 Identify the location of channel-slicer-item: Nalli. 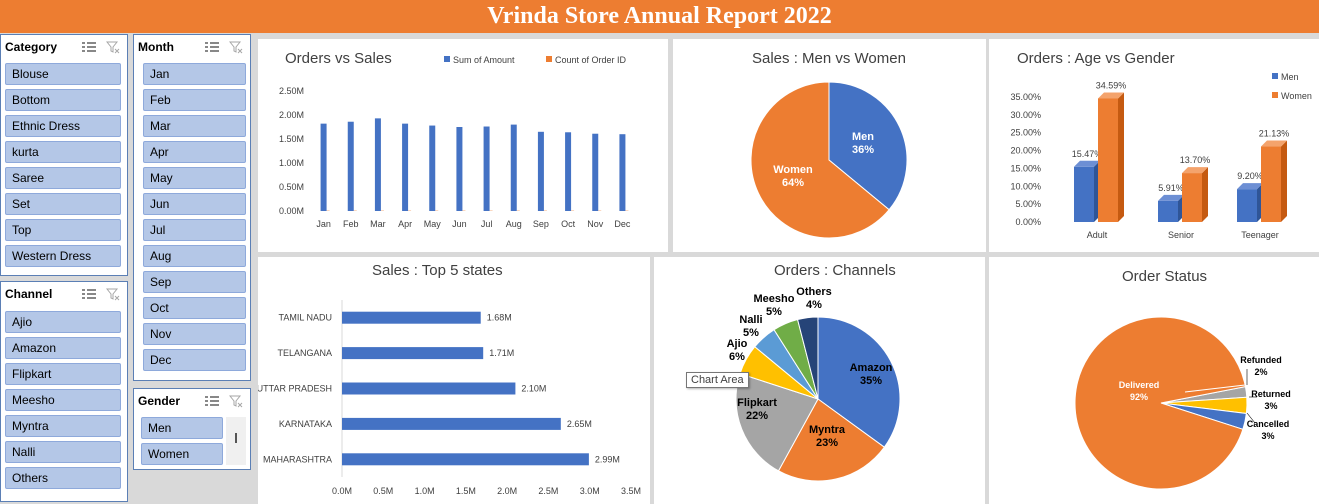
(63, 452).